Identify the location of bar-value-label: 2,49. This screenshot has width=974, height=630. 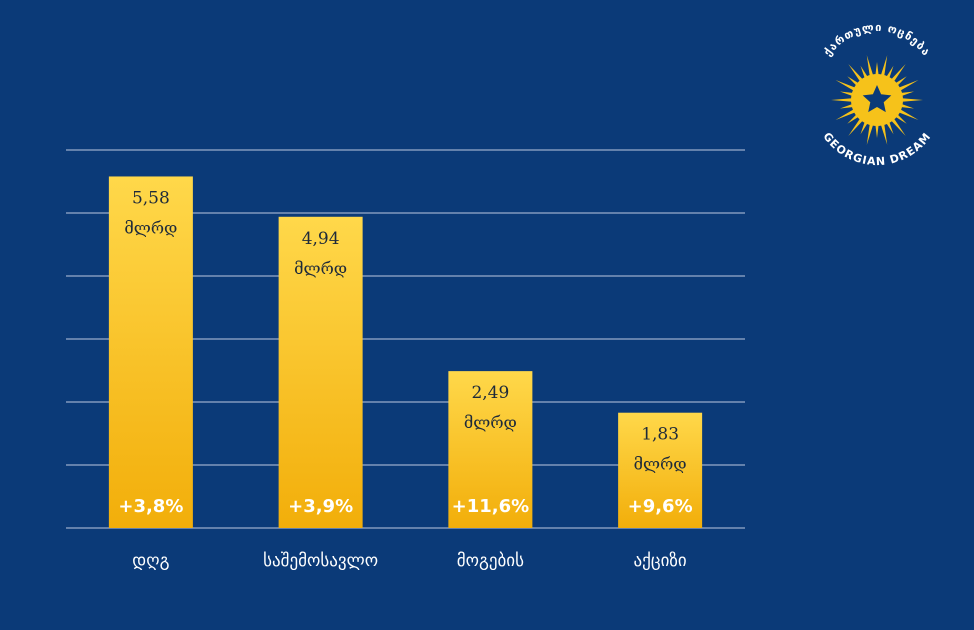
(490, 393).